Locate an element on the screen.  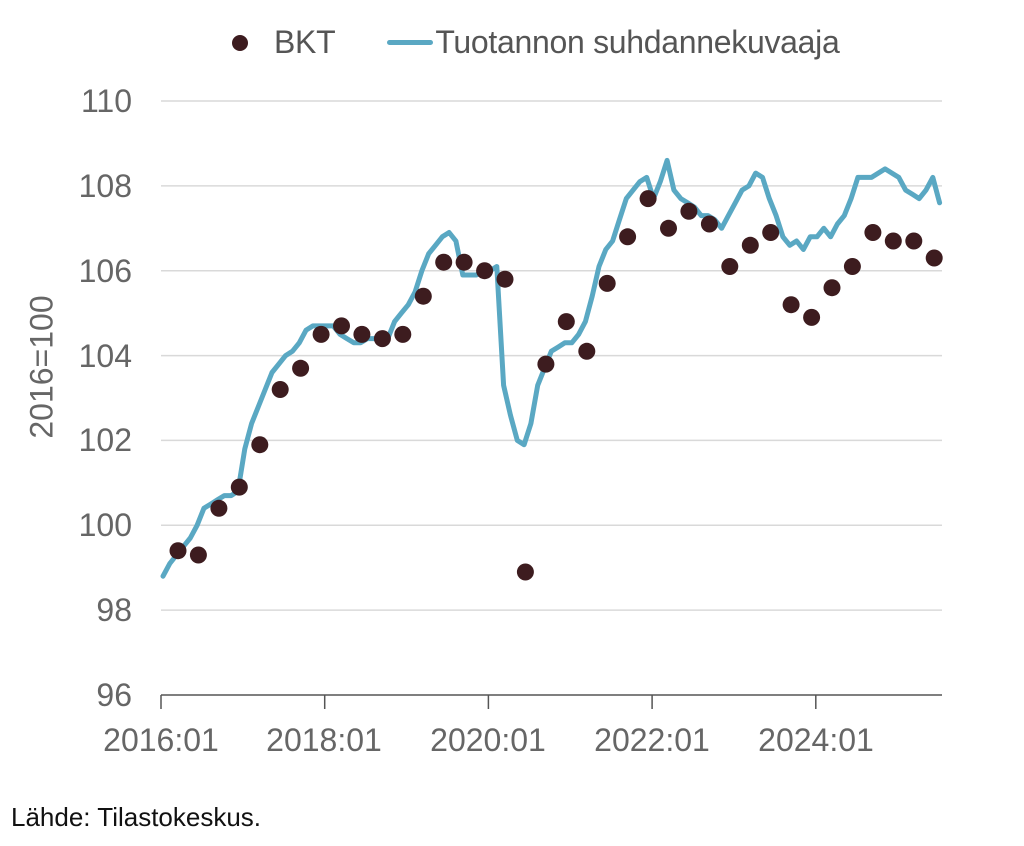
x-tick-label: 2016:01 is located at coordinates (161, 740).